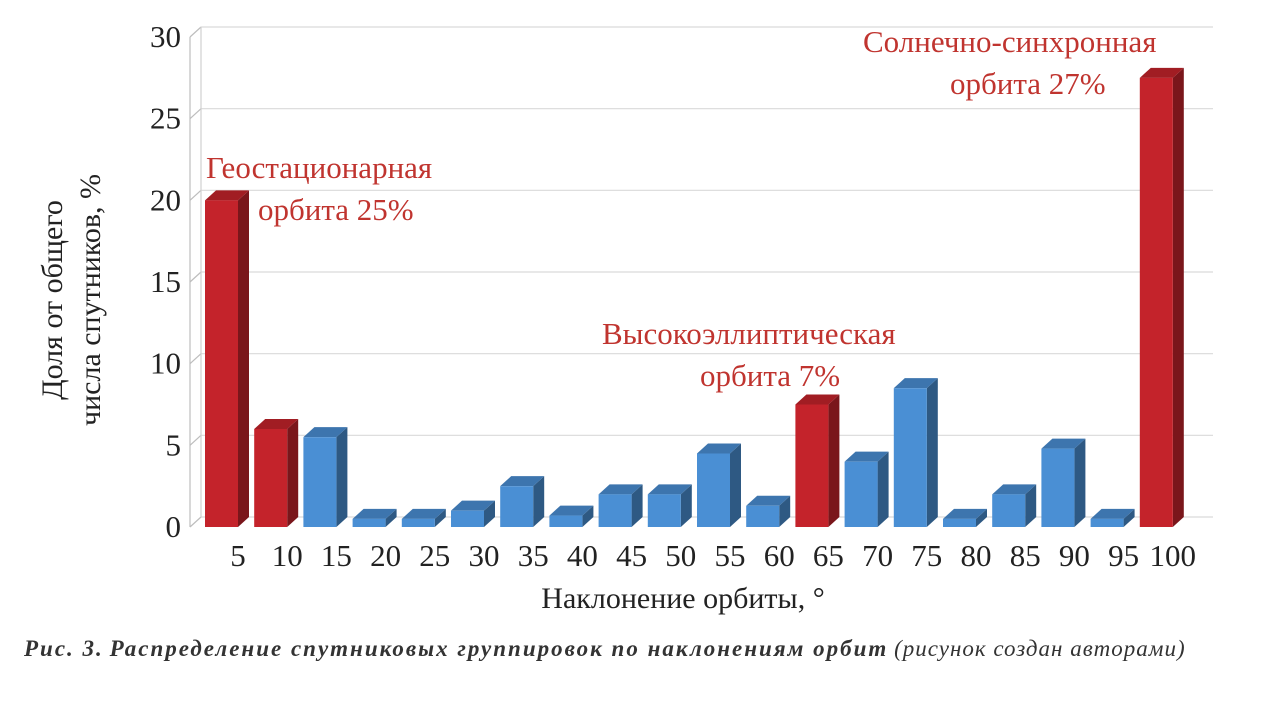 This screenshot has height=720, width=1280. What do you see at coordinates (287, 555) in the screenshot?
I see `x-tick-label-10: 10` at bounding box center [287, 555].